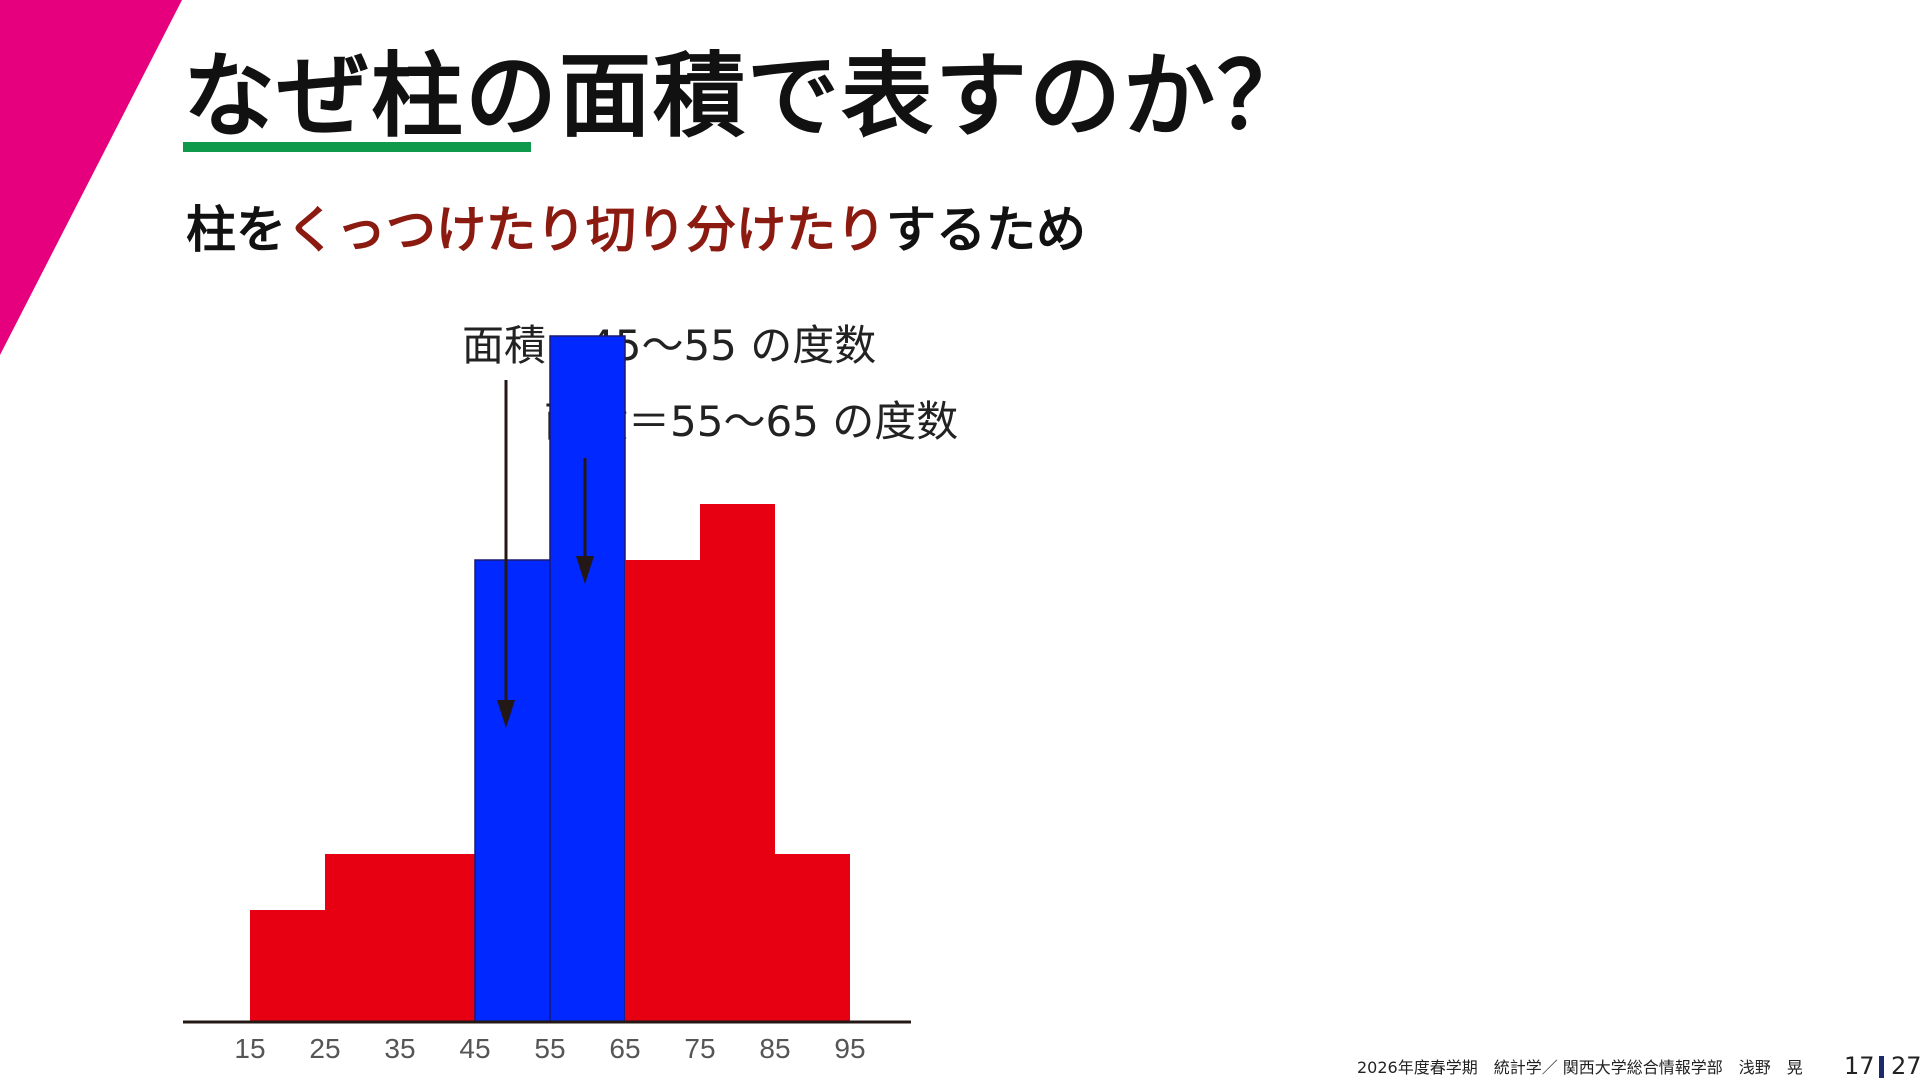 The width and height of the screenshot is (1920, 1080). Describe the element at coordinates (986, 230) in the screenshot. I see `subtitle-suffix: するため` at that location.